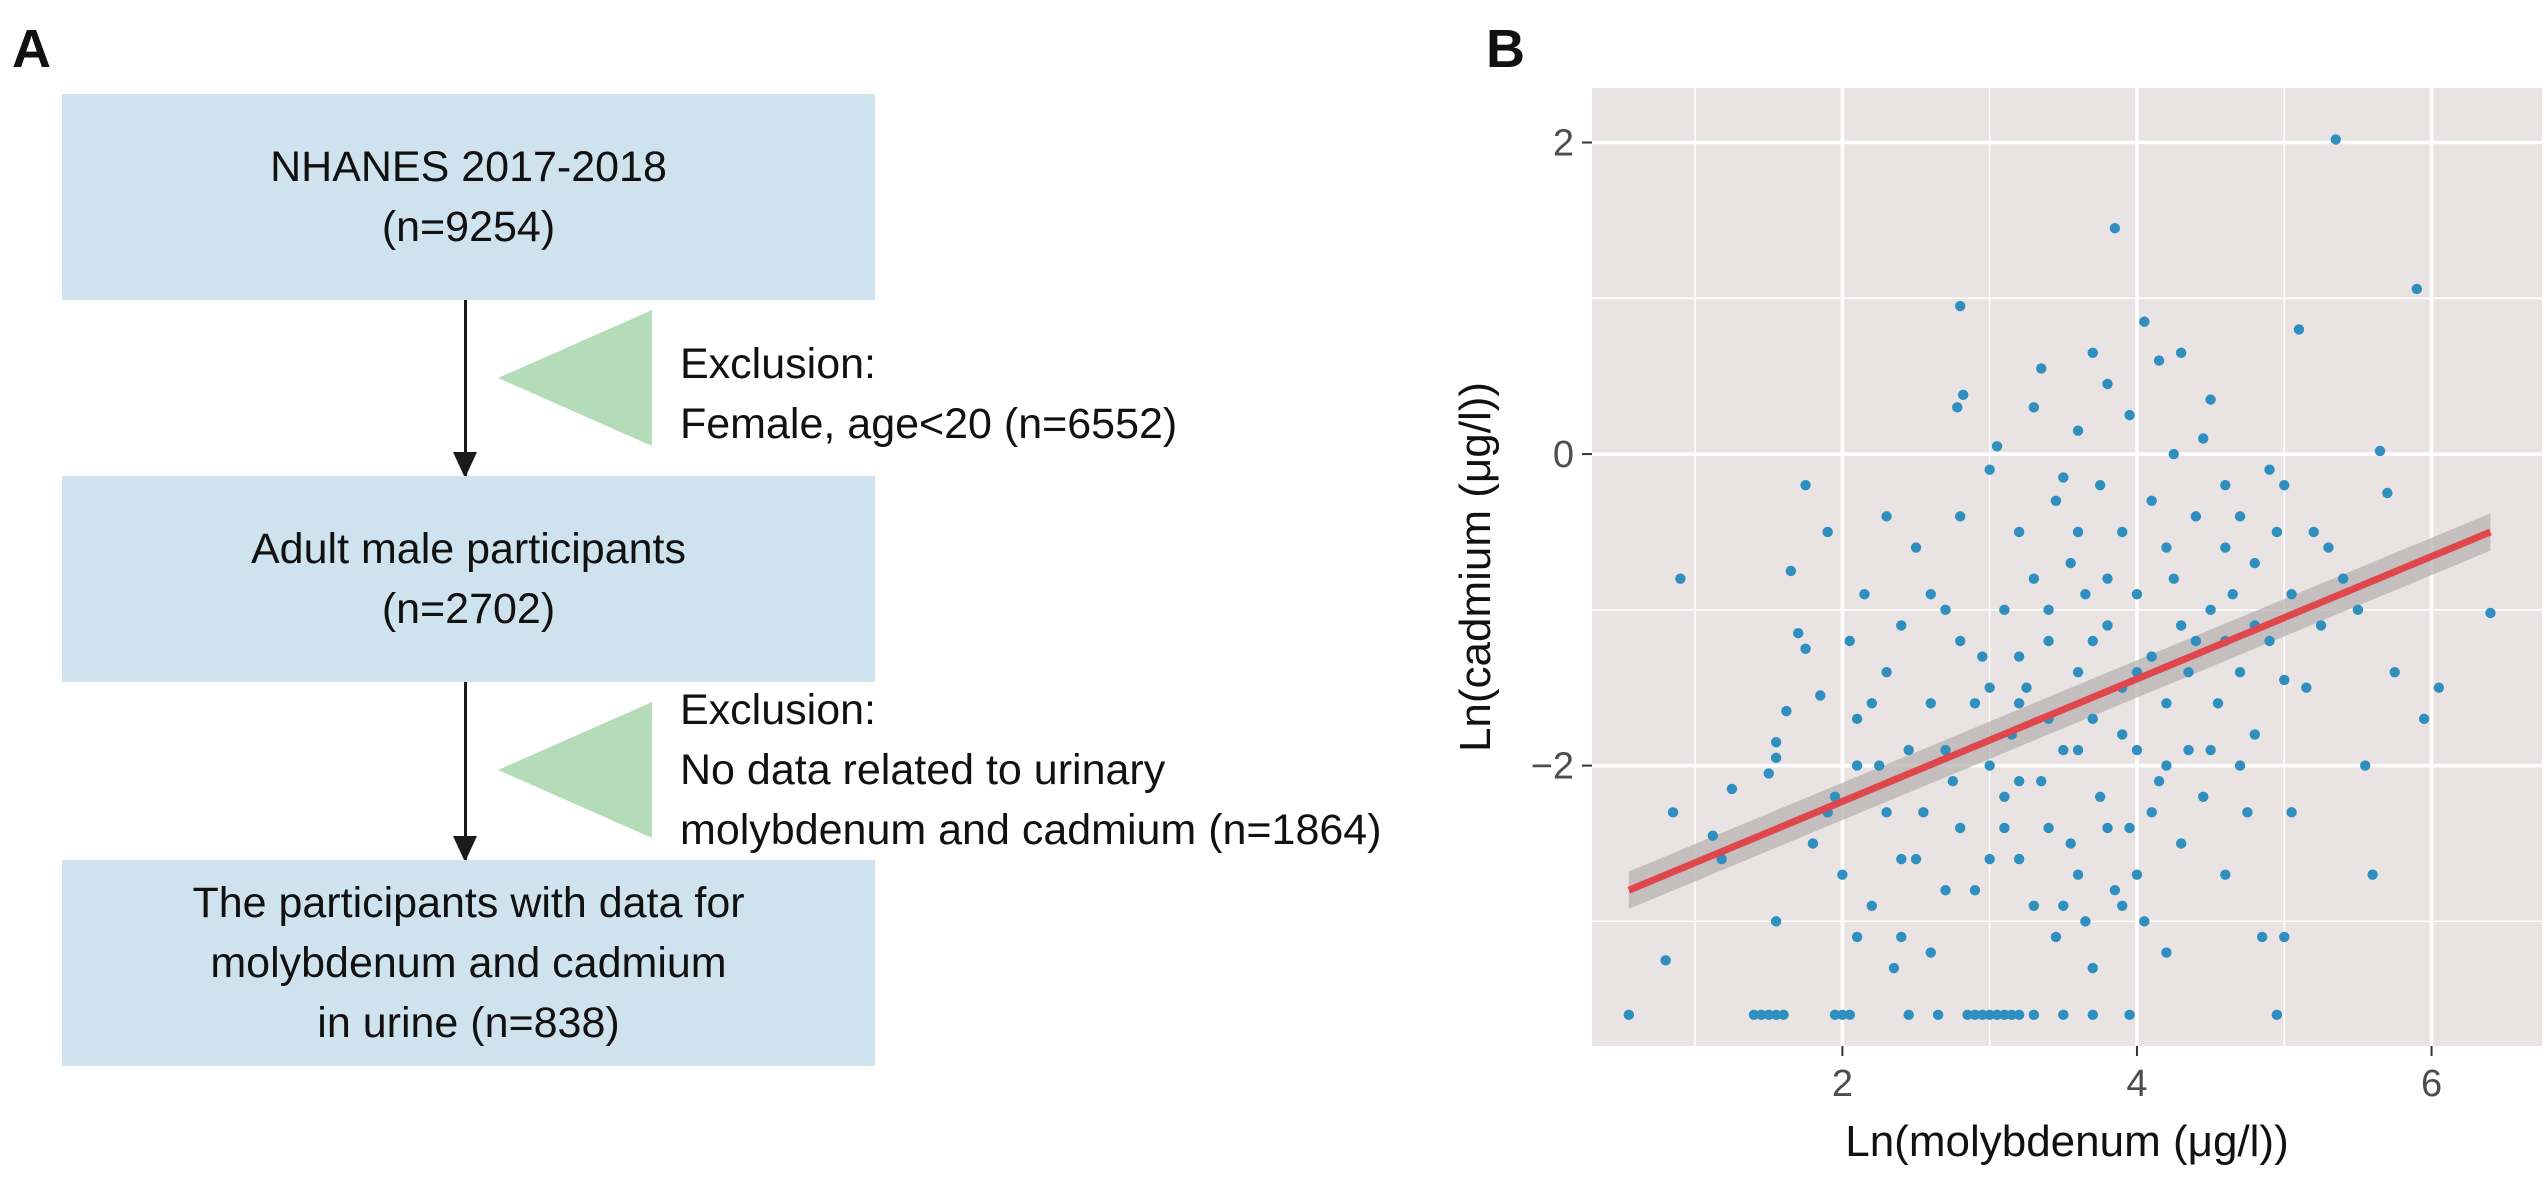  What do you see at coordinates (1552, 767) in the screenshot?
I see `y-tick-label: −2` at bounding box center [1552, 767].